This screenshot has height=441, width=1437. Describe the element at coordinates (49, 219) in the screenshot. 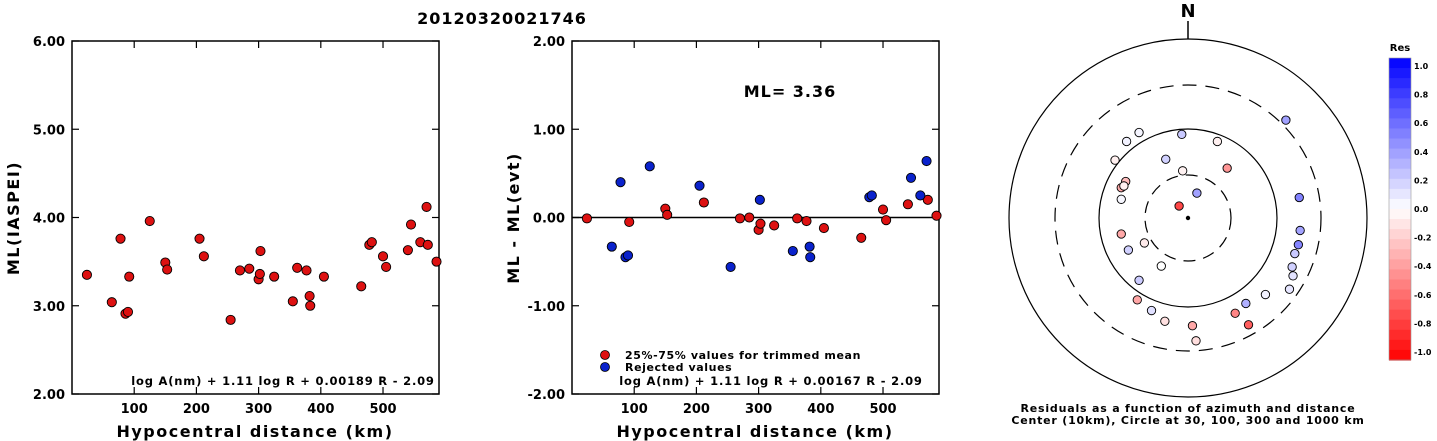

I see `y-tick-label: 4.00` at that location.